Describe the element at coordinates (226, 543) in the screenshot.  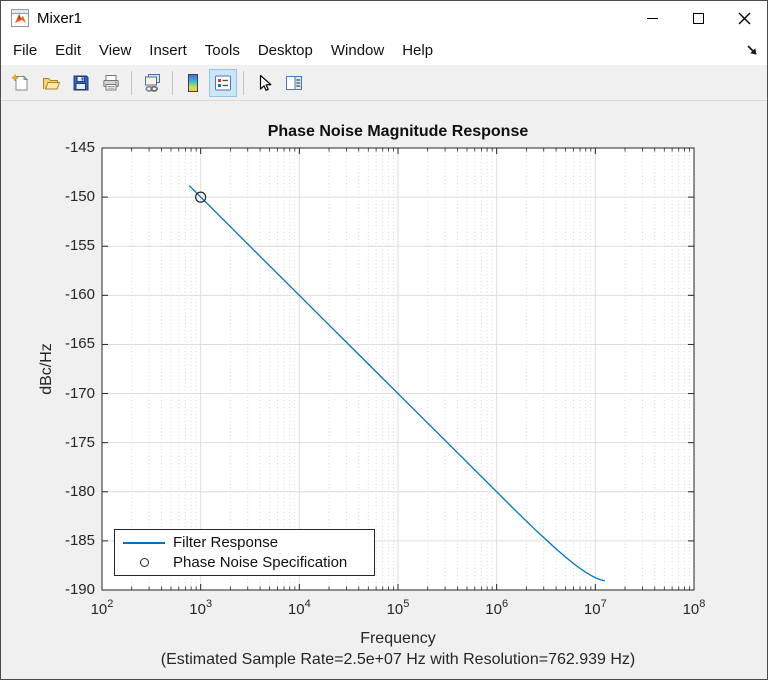
I see `legend-label-filter-response: Filter Response` at that location.